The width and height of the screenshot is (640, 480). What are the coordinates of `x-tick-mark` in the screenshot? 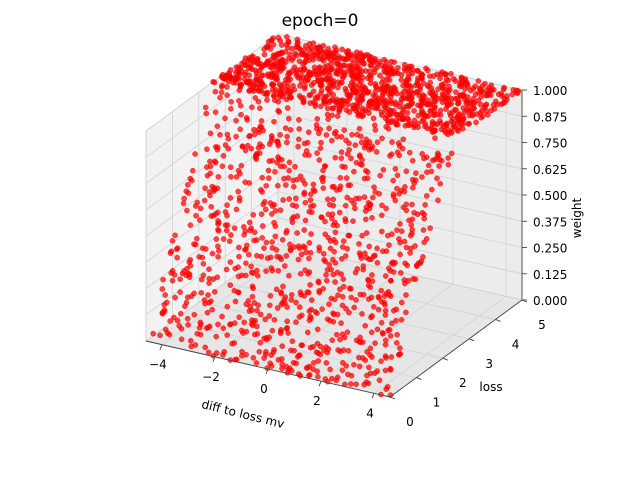 It's located at (214, 359).